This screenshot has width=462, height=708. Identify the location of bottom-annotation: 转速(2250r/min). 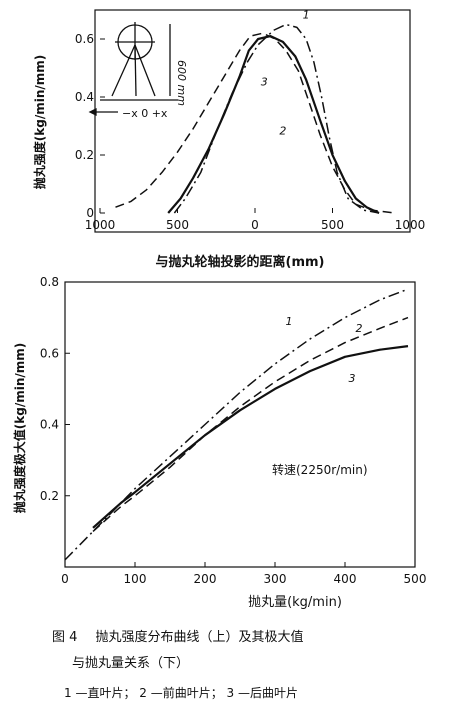
(320, 469).